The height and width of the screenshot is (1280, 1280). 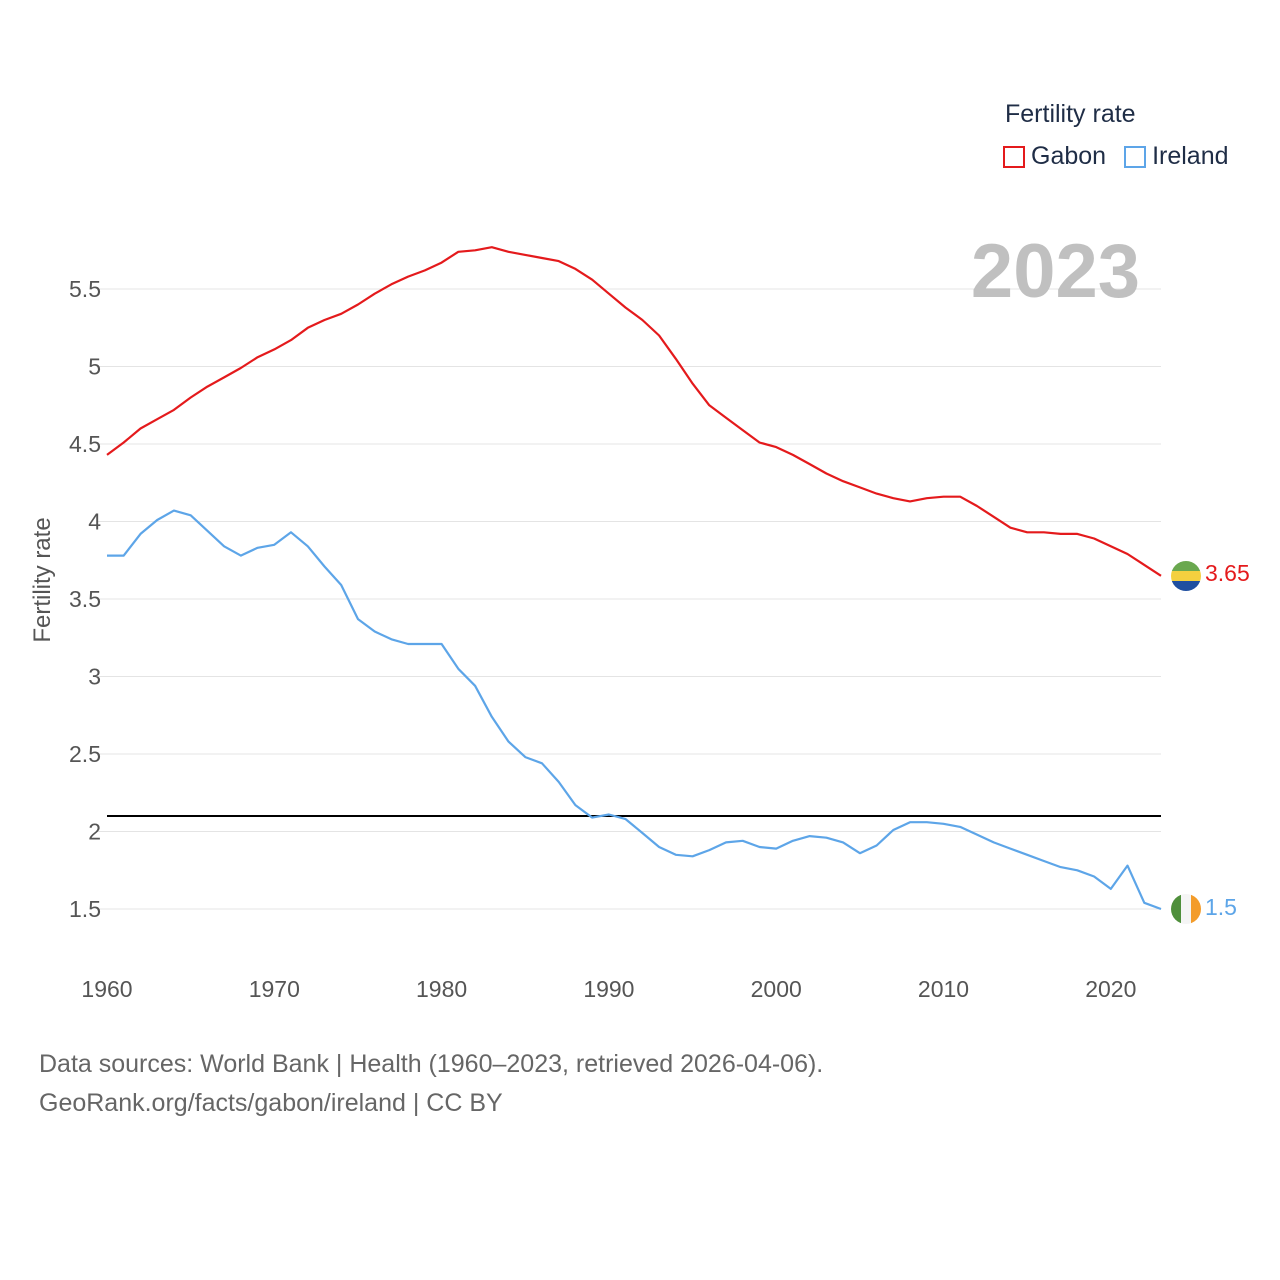 I want to click on x-tick-label: 1980, so click(x=441, y=989).